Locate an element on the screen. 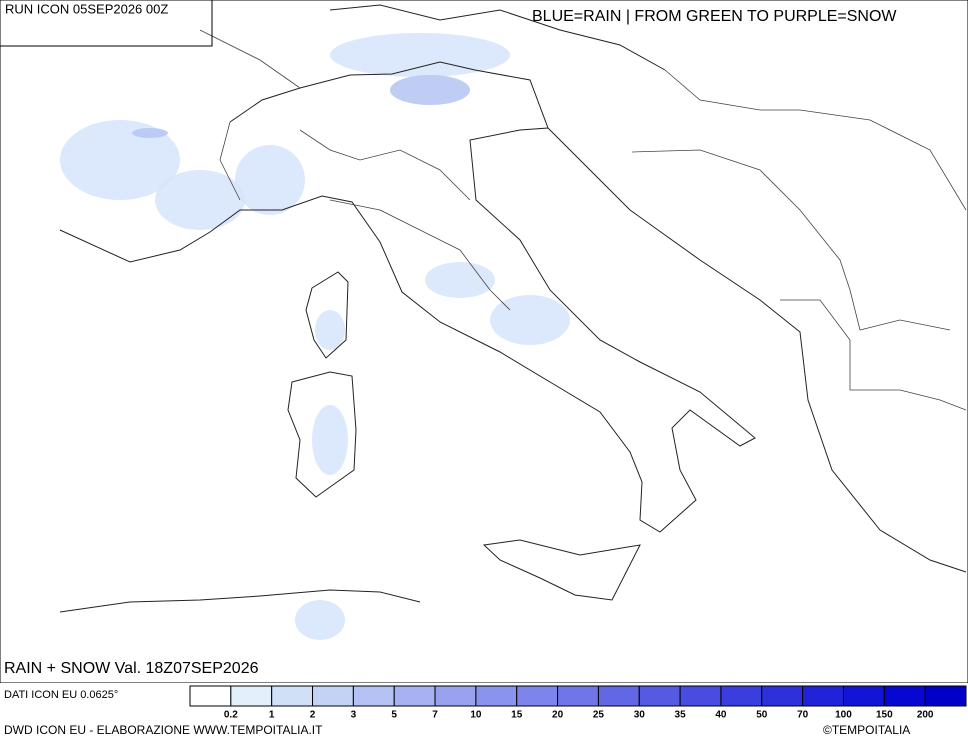 The height and width of the screenshot is (745, 968). data-source: DATI ICON EU 0.0625° is located at coordinates (61, 695).